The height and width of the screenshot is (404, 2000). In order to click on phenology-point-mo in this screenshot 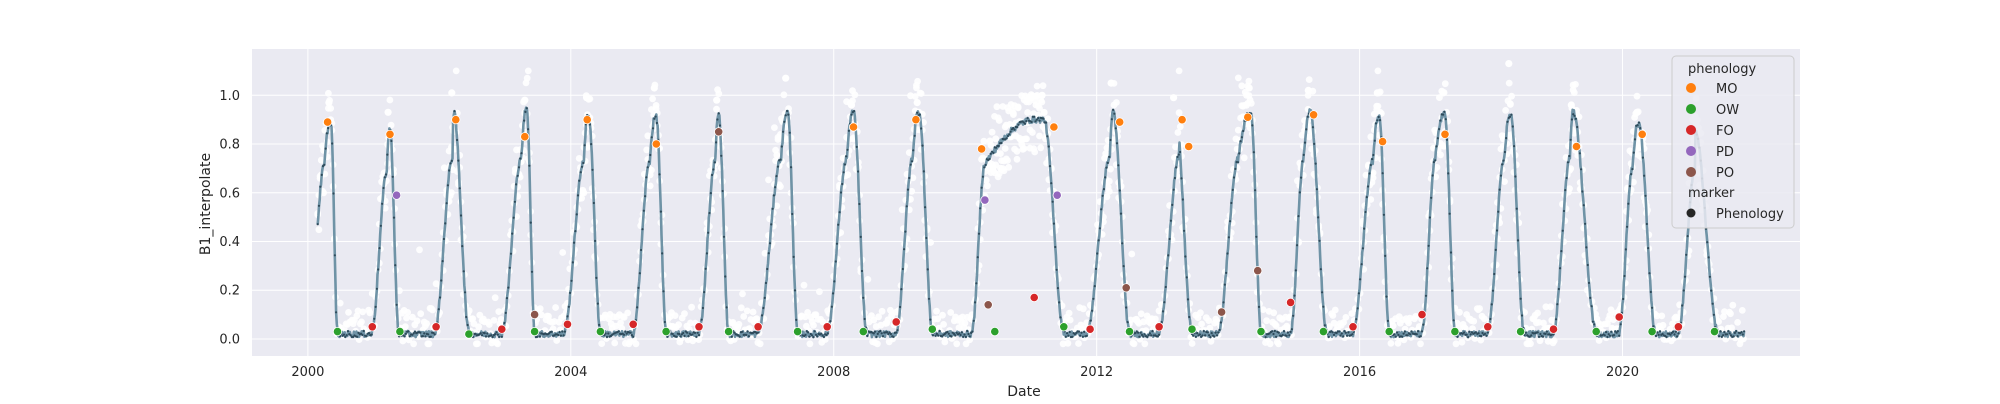, I will do `click(1383, 142)`.